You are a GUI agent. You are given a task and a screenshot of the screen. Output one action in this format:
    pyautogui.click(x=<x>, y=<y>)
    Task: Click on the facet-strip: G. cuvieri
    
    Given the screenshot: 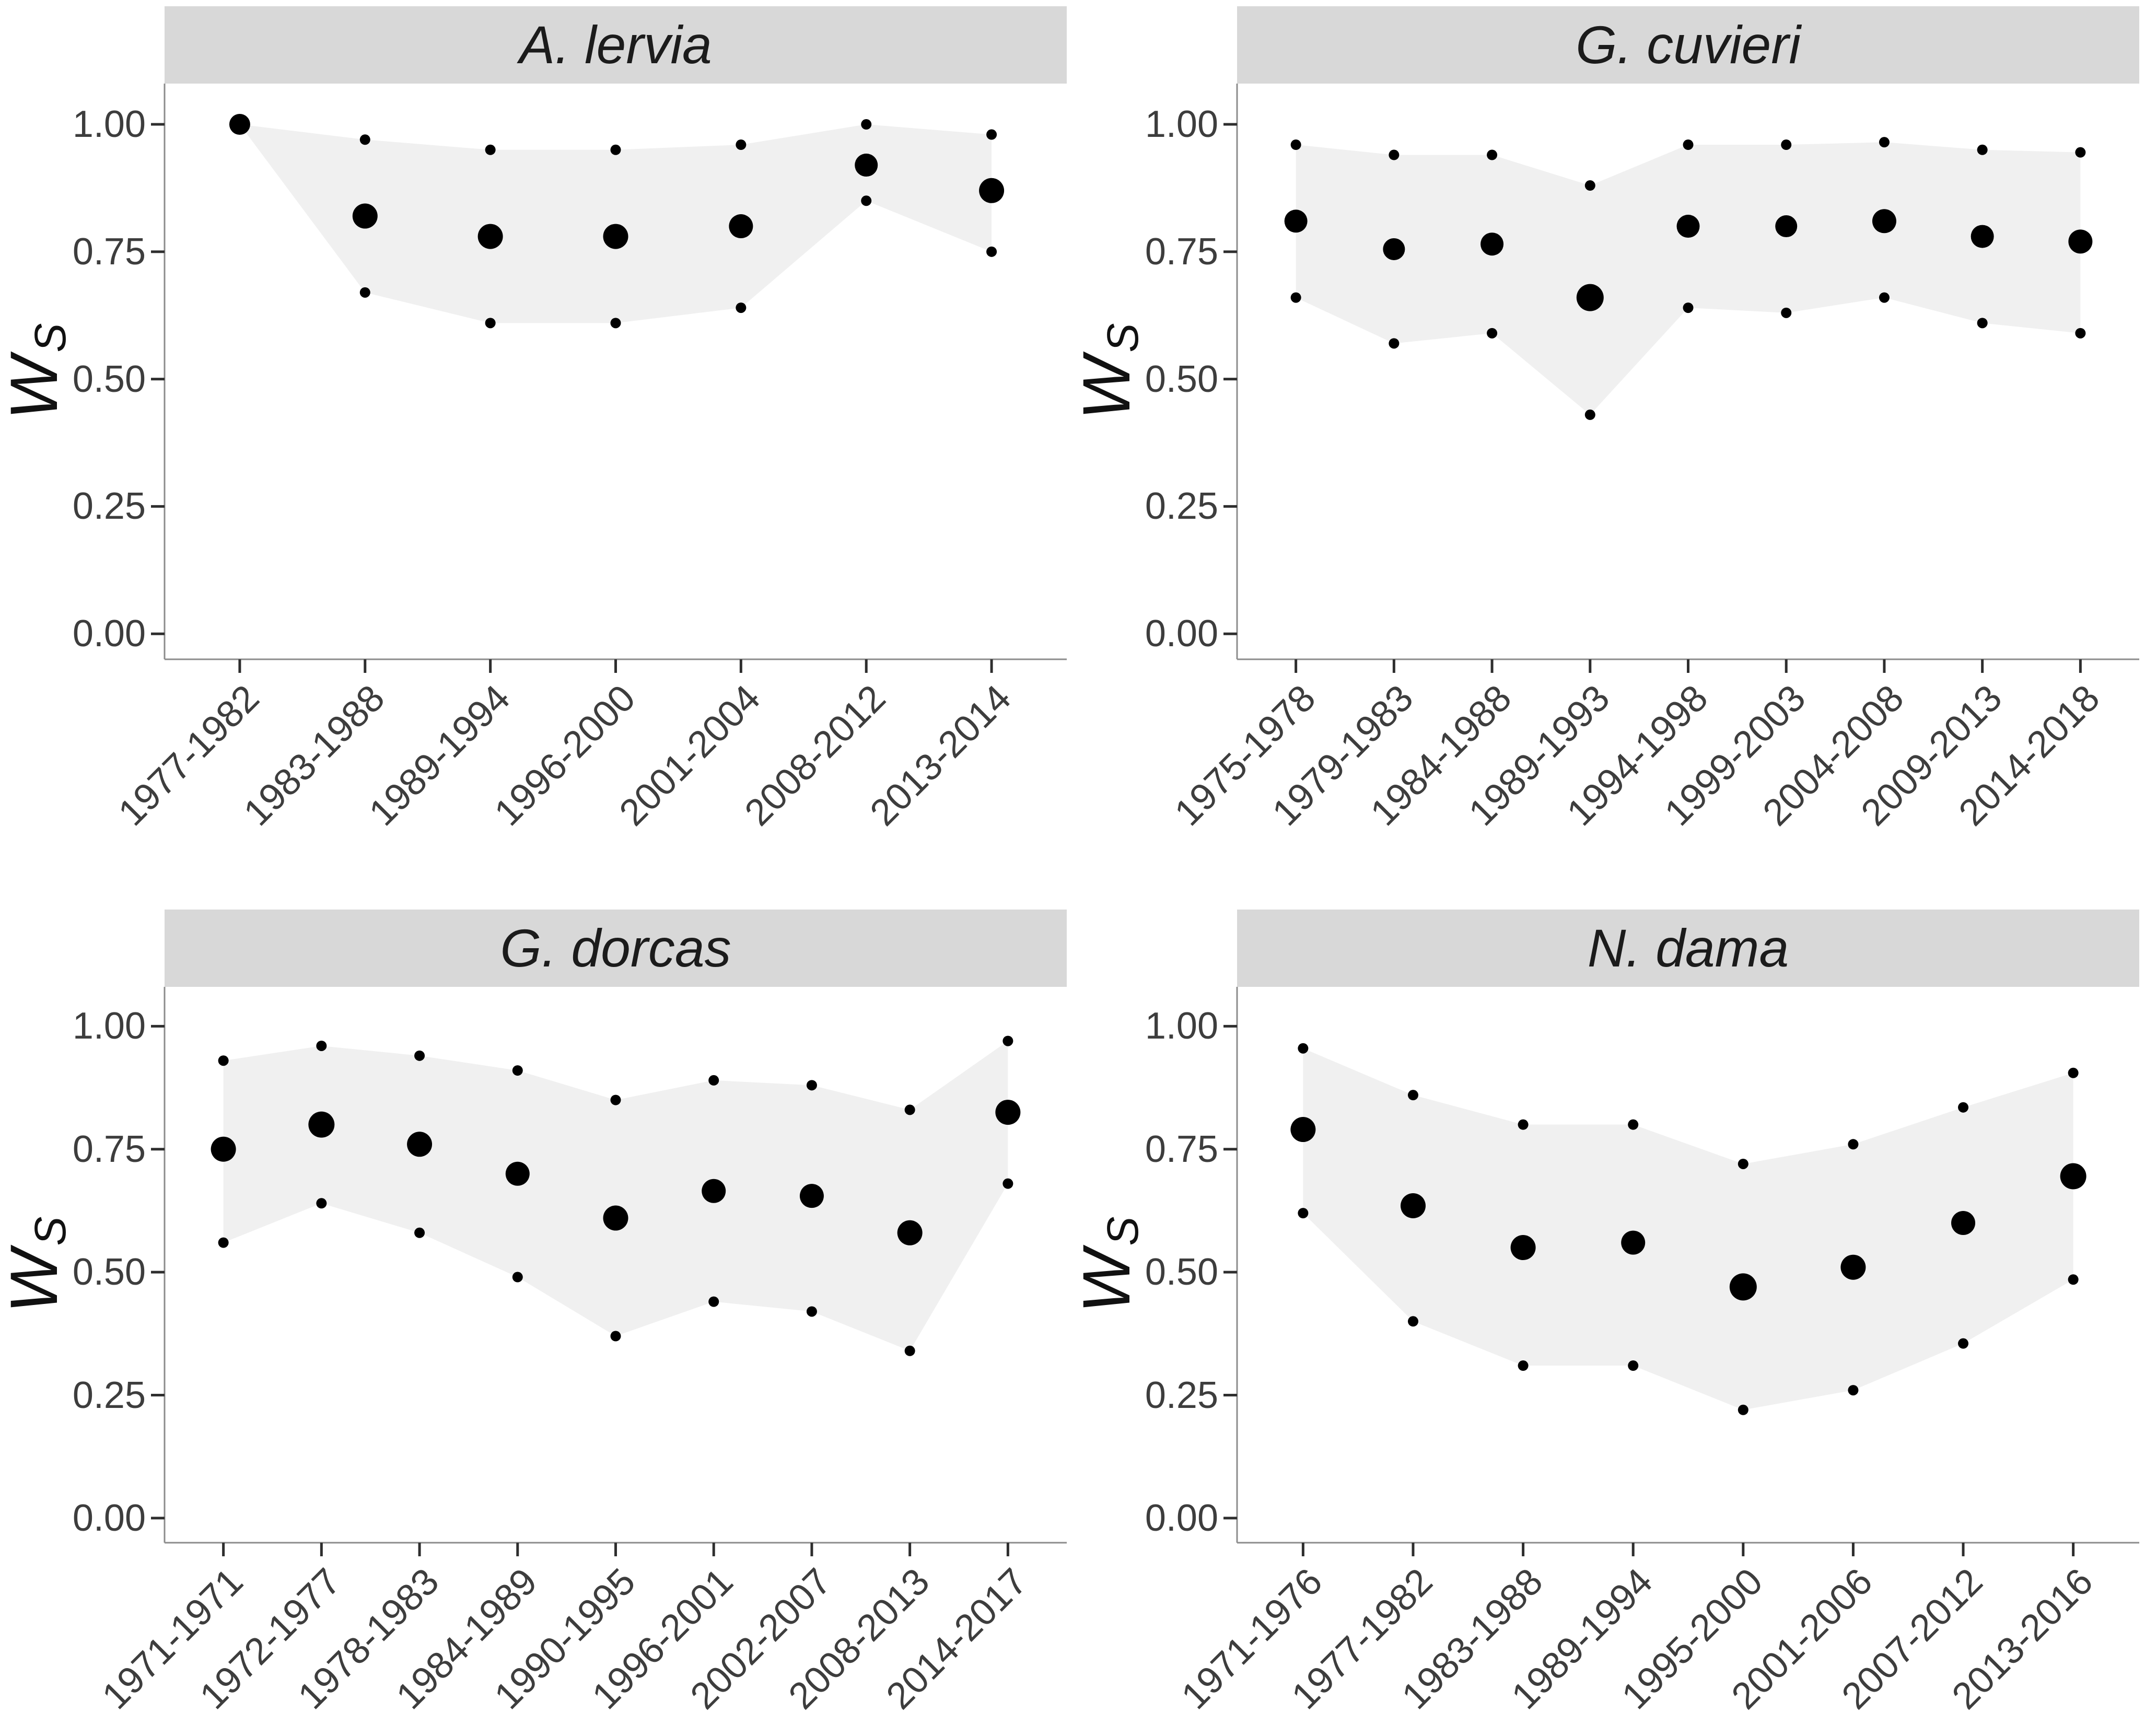 What is the action you would take?
    pyautogui.click(x=1688, y=45)
    